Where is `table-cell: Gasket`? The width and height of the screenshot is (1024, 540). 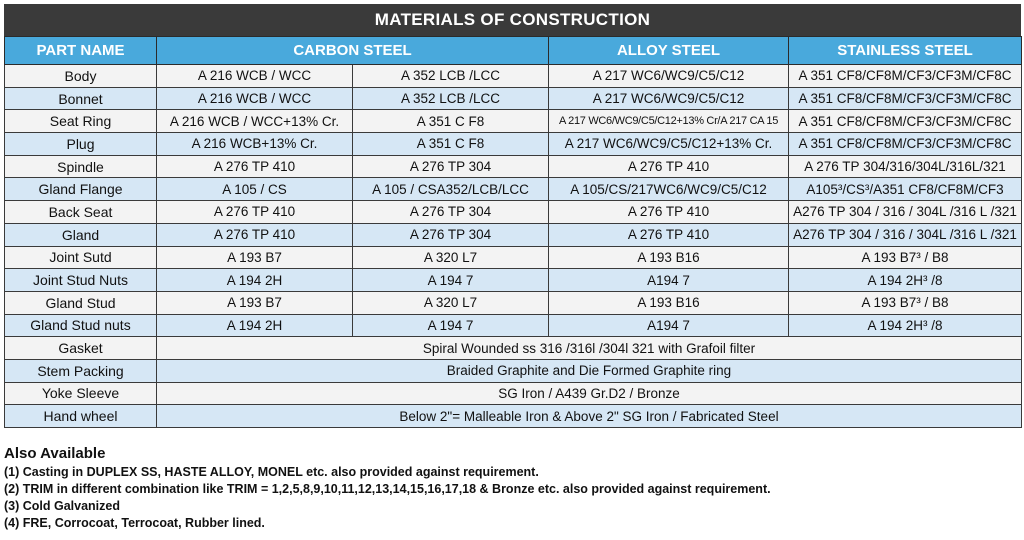 table-cell: Gasket is located at coordinates (80, 348).